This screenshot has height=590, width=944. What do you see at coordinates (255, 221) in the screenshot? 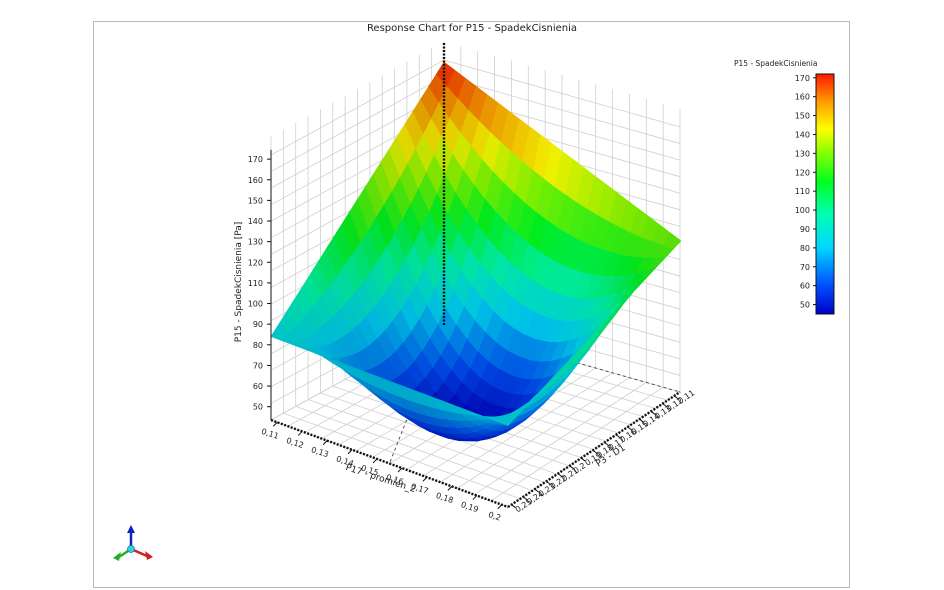
I see `z-tick-label: 140` at bounding box center [255, 221].